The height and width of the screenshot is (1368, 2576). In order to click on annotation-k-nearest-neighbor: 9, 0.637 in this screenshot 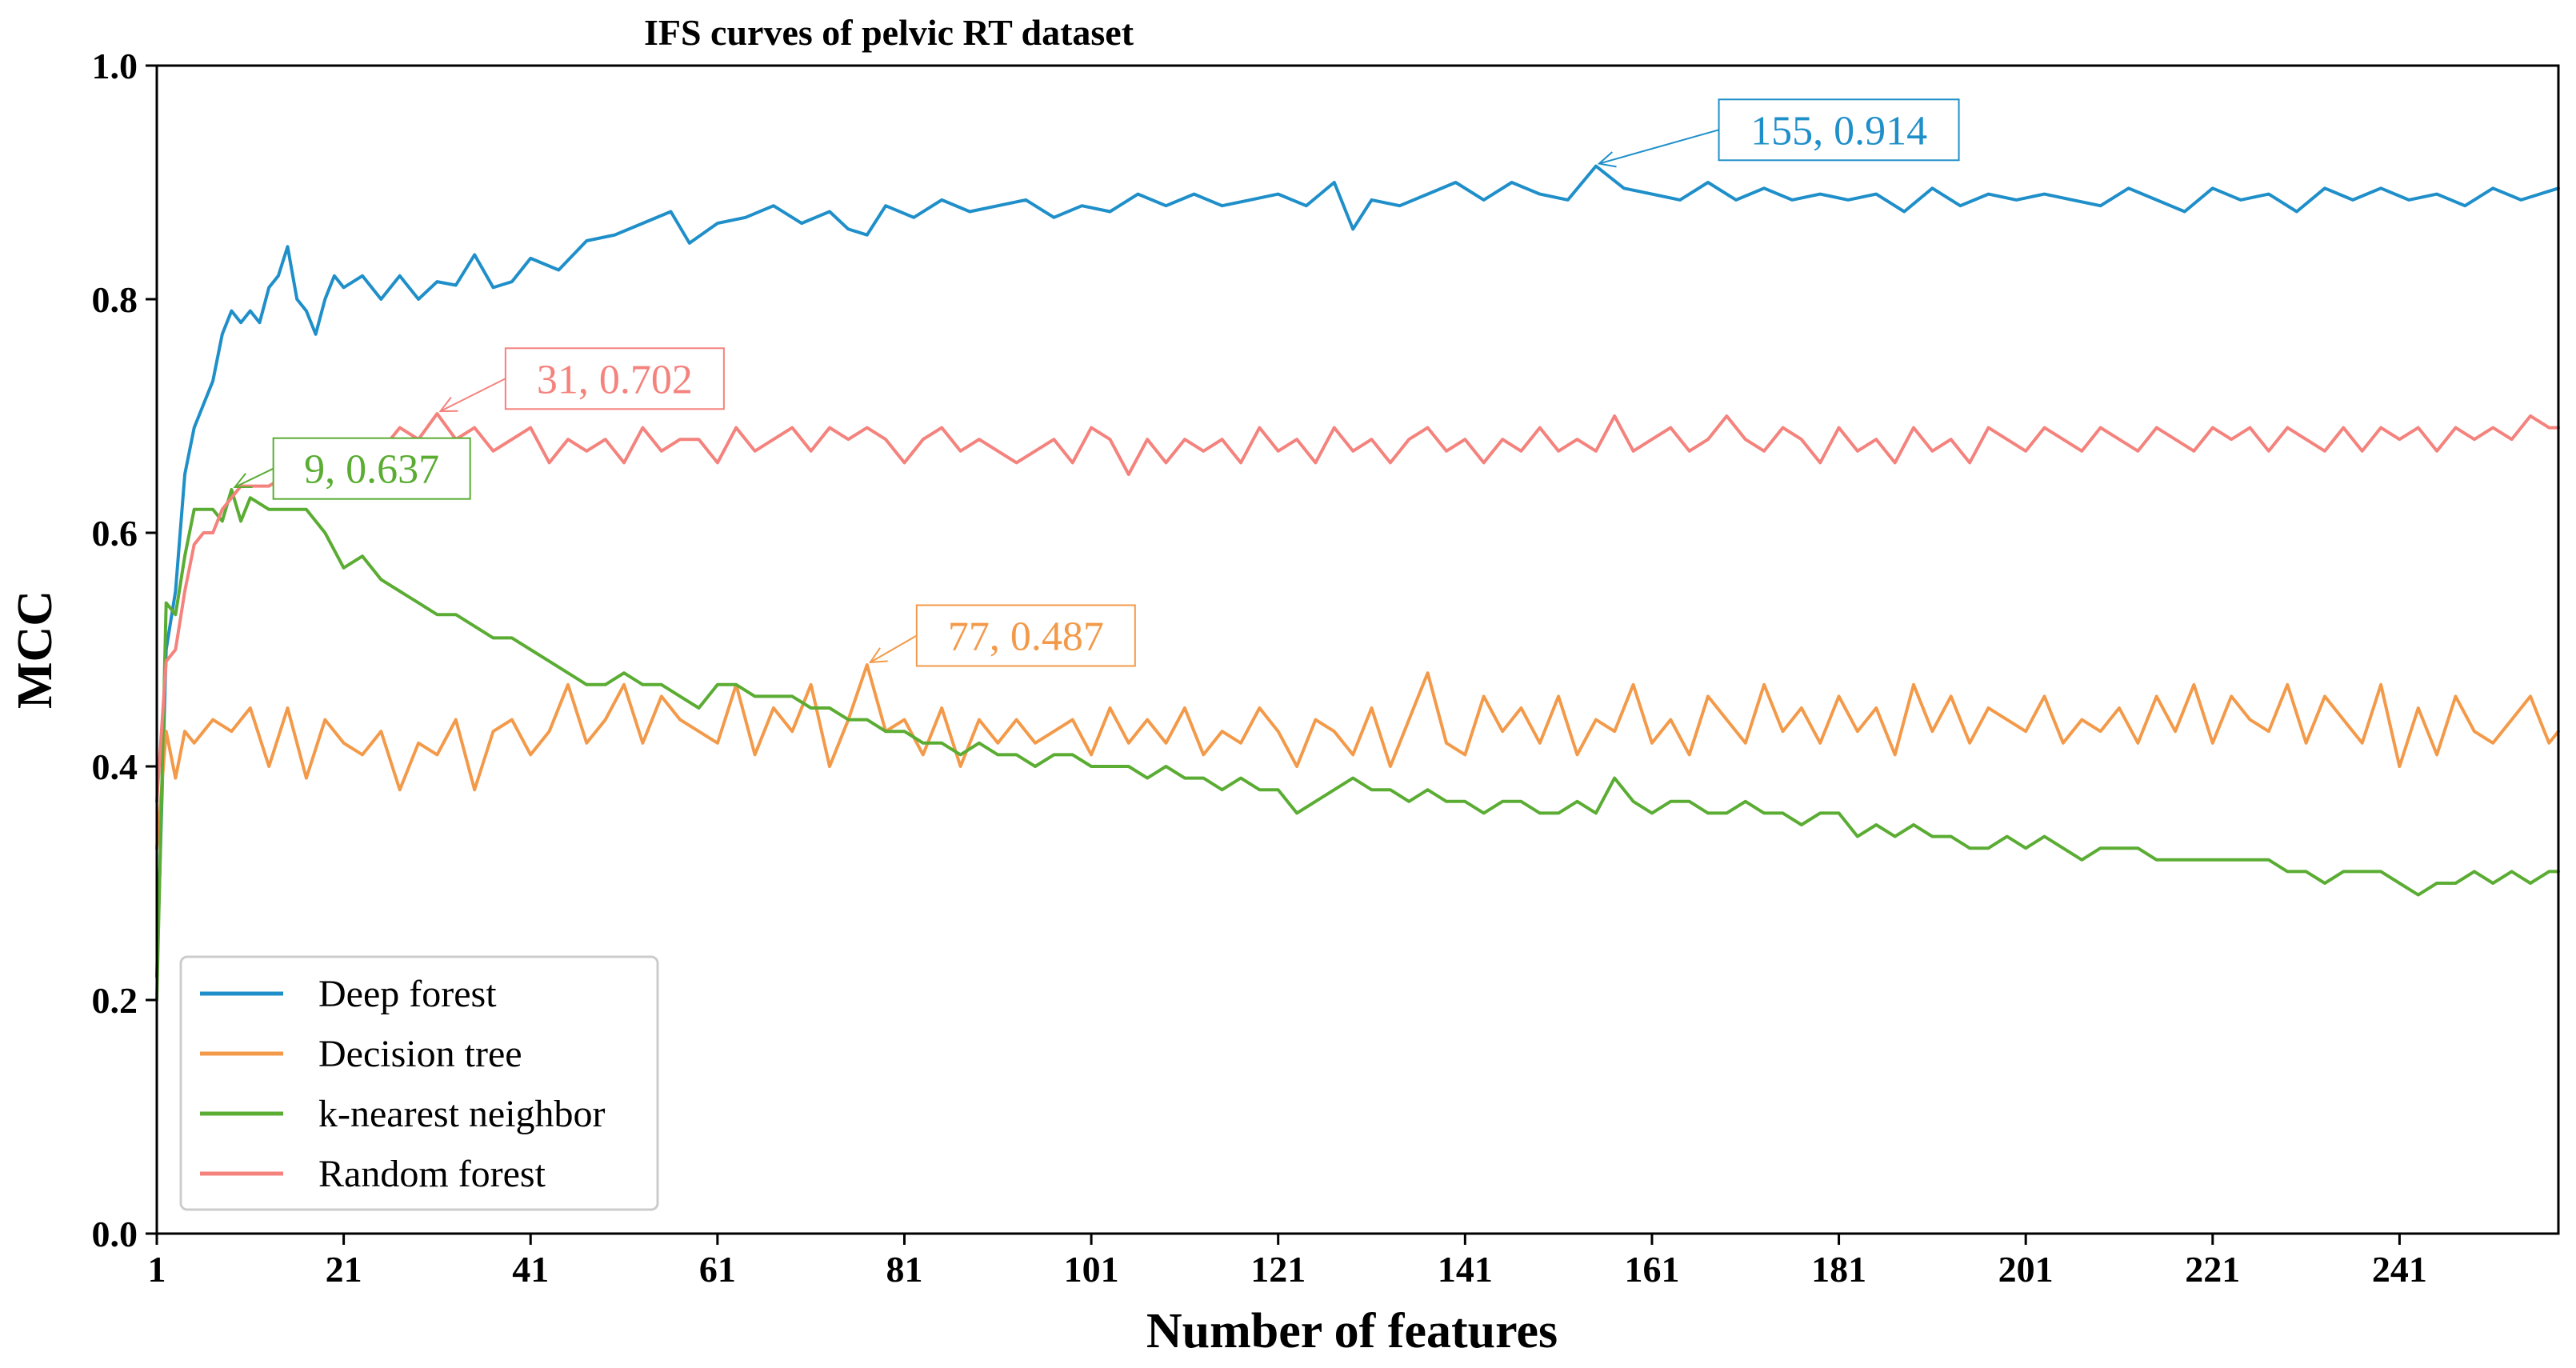, I will do `click(352, 468)`.